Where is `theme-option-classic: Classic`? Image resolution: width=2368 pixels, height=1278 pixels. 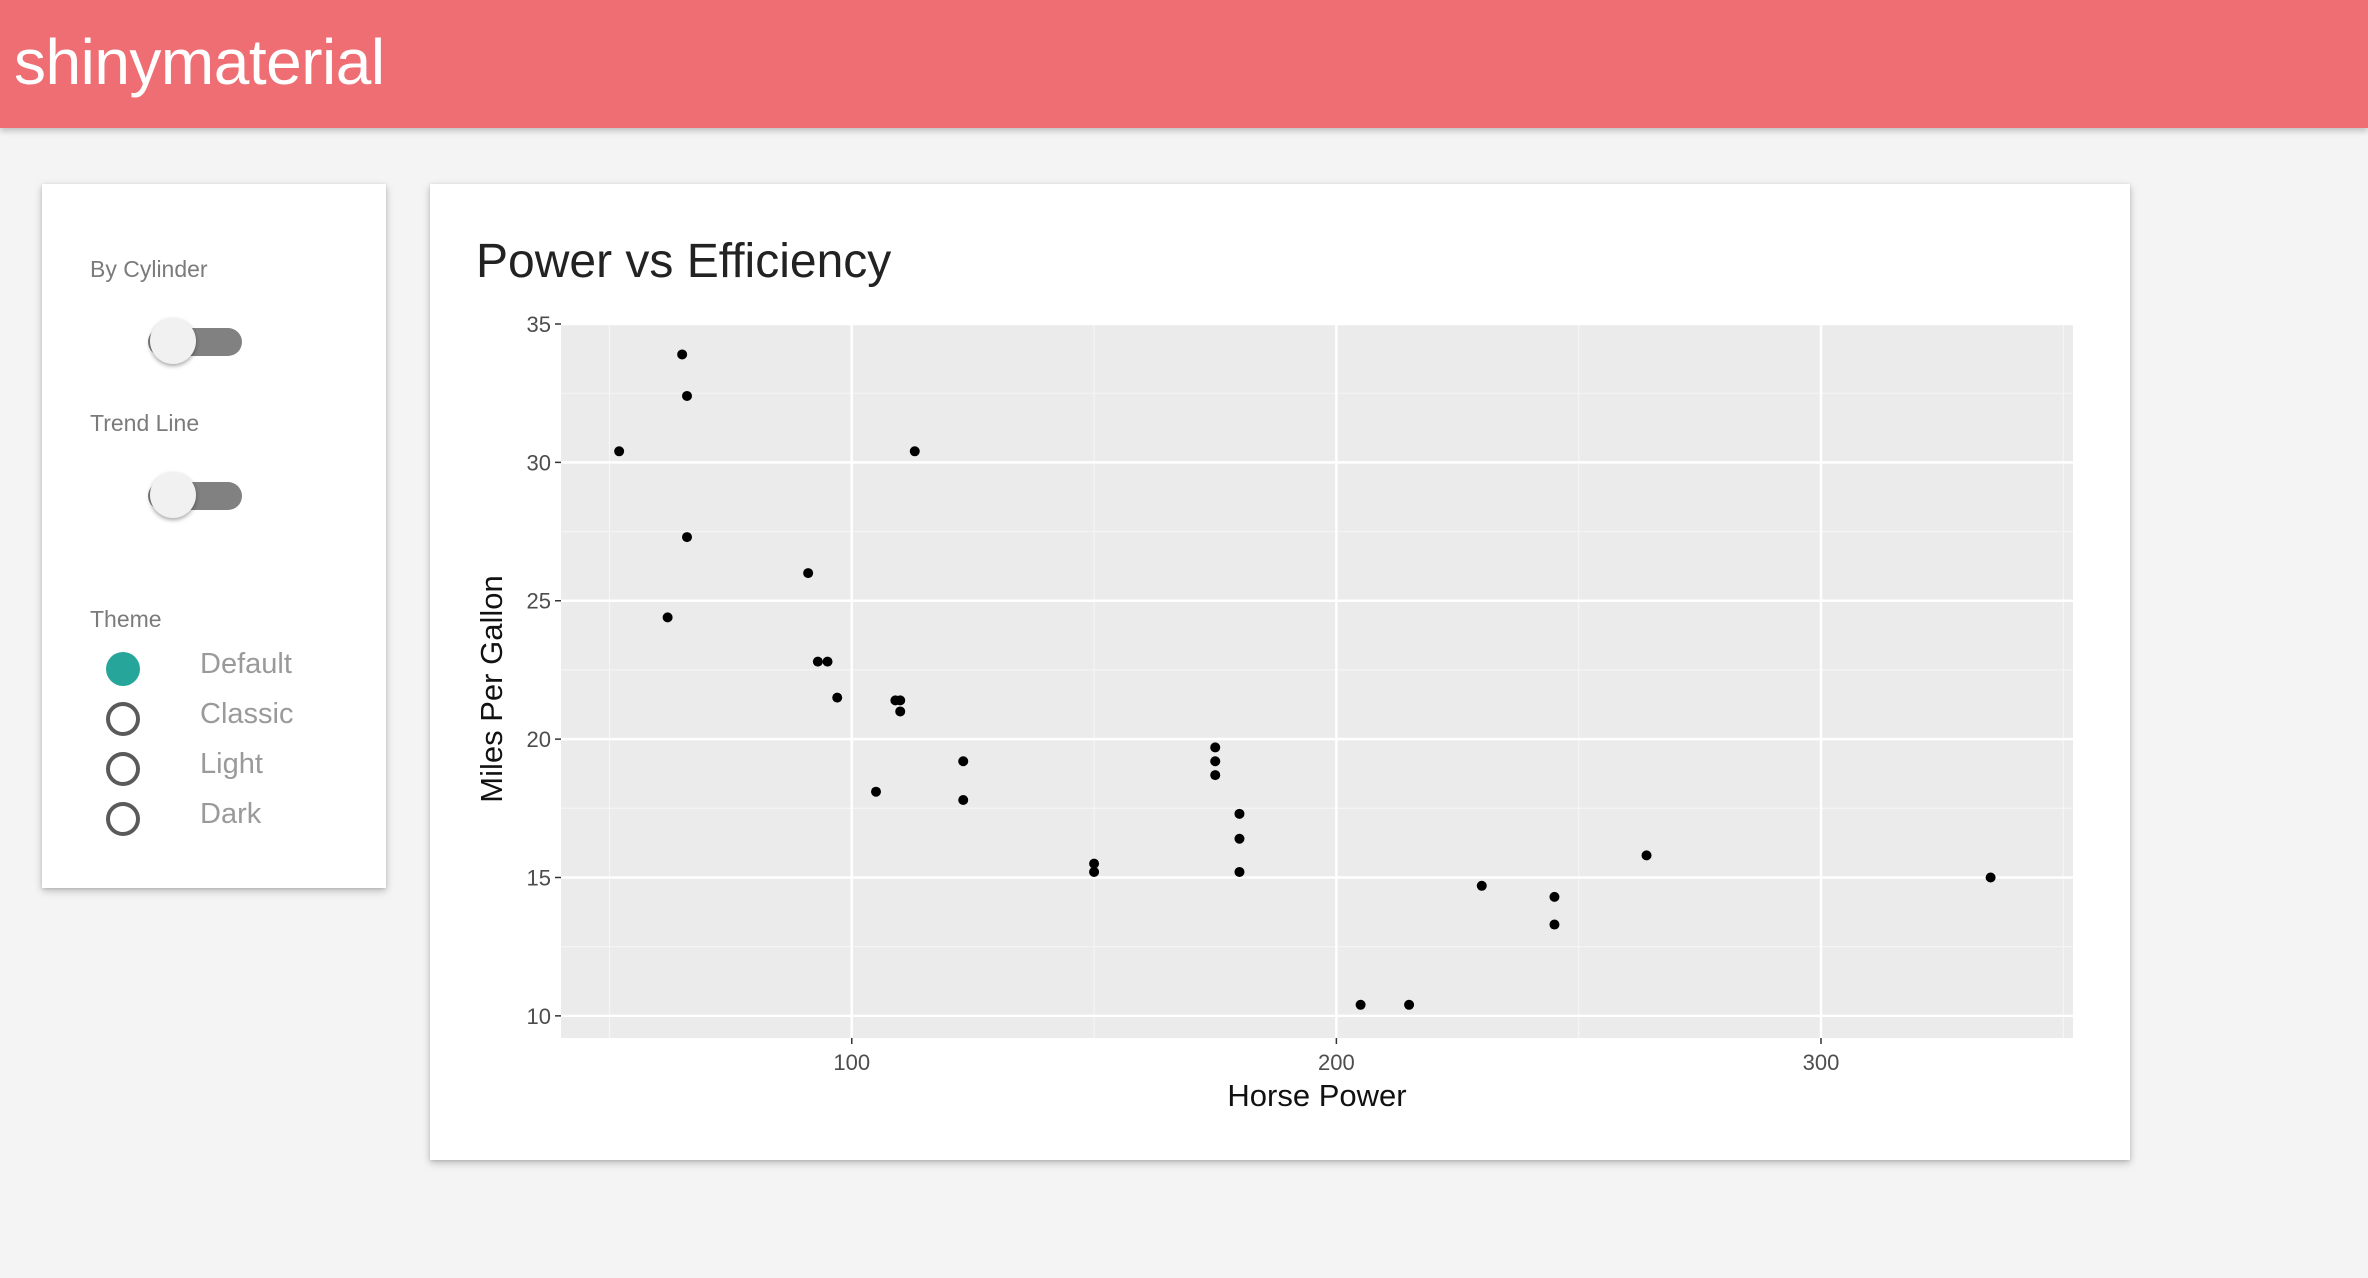 theme-option-classic: Classic is located at coordinates (226, 718).